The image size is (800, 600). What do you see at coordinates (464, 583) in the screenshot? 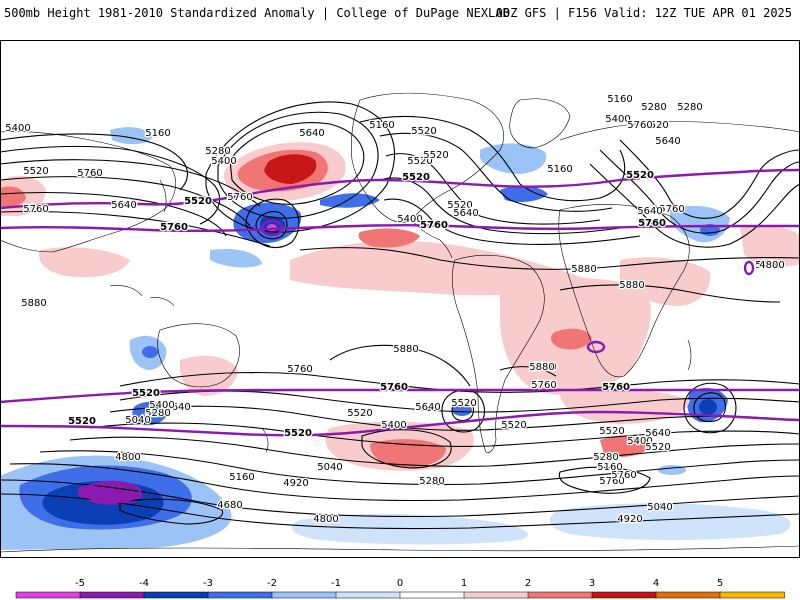
I see `colorbar-tick-label: 1` at bounding box center [464, 583].